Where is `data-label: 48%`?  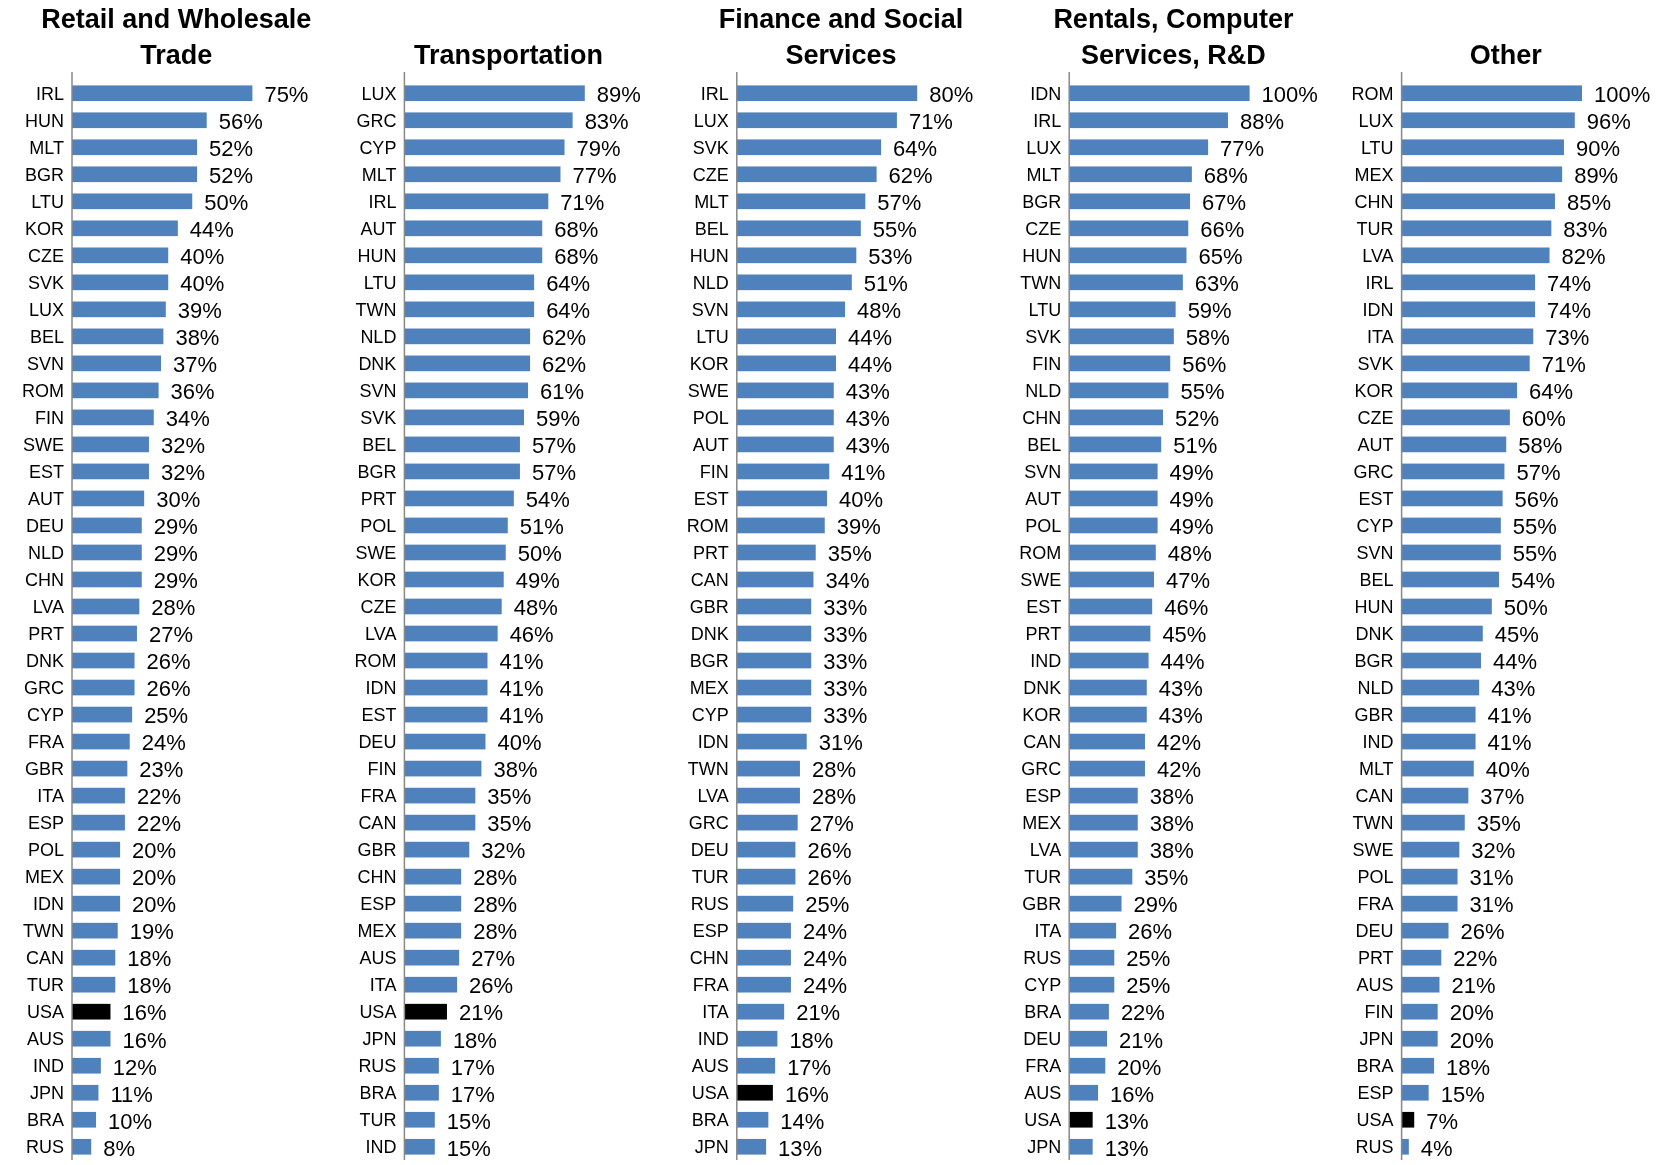
data-label: 48% is located at coordinates (535, 608).